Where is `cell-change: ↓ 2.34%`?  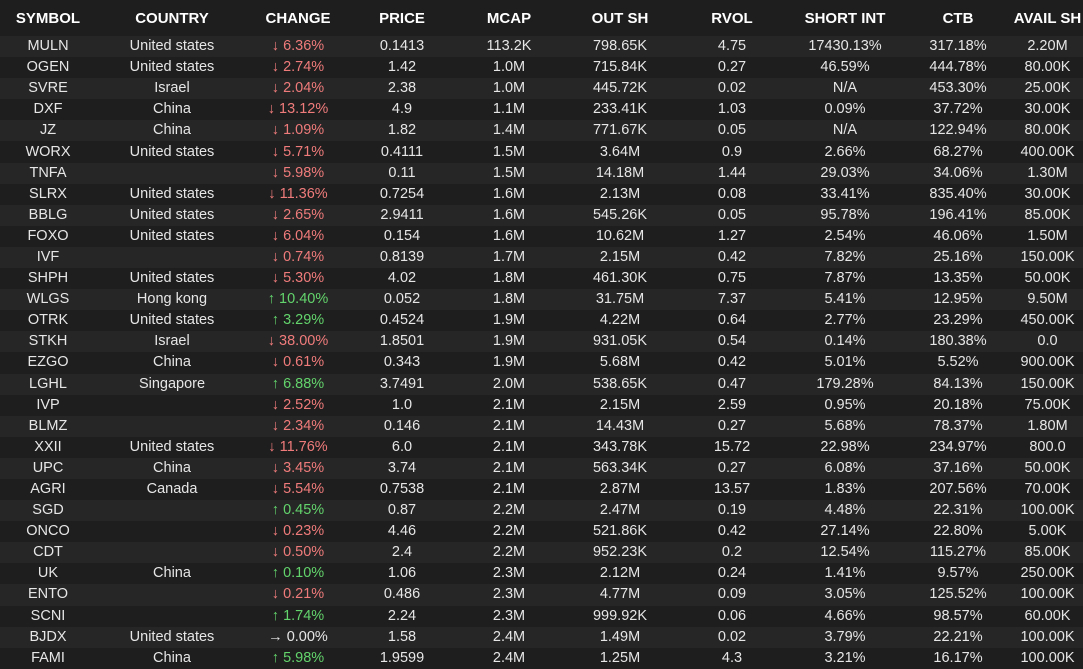 cell-change: ↓ 2.34% is located at coordinates (298, 426).